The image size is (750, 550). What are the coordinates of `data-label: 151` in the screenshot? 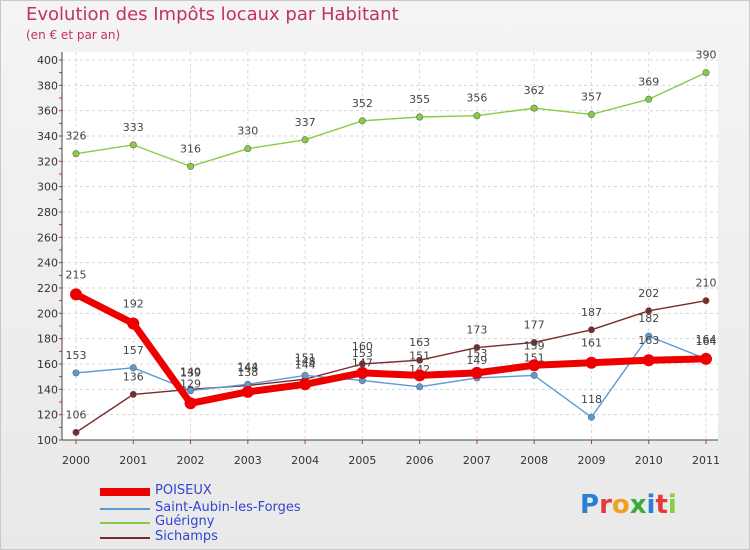 It's located at (419, 355).